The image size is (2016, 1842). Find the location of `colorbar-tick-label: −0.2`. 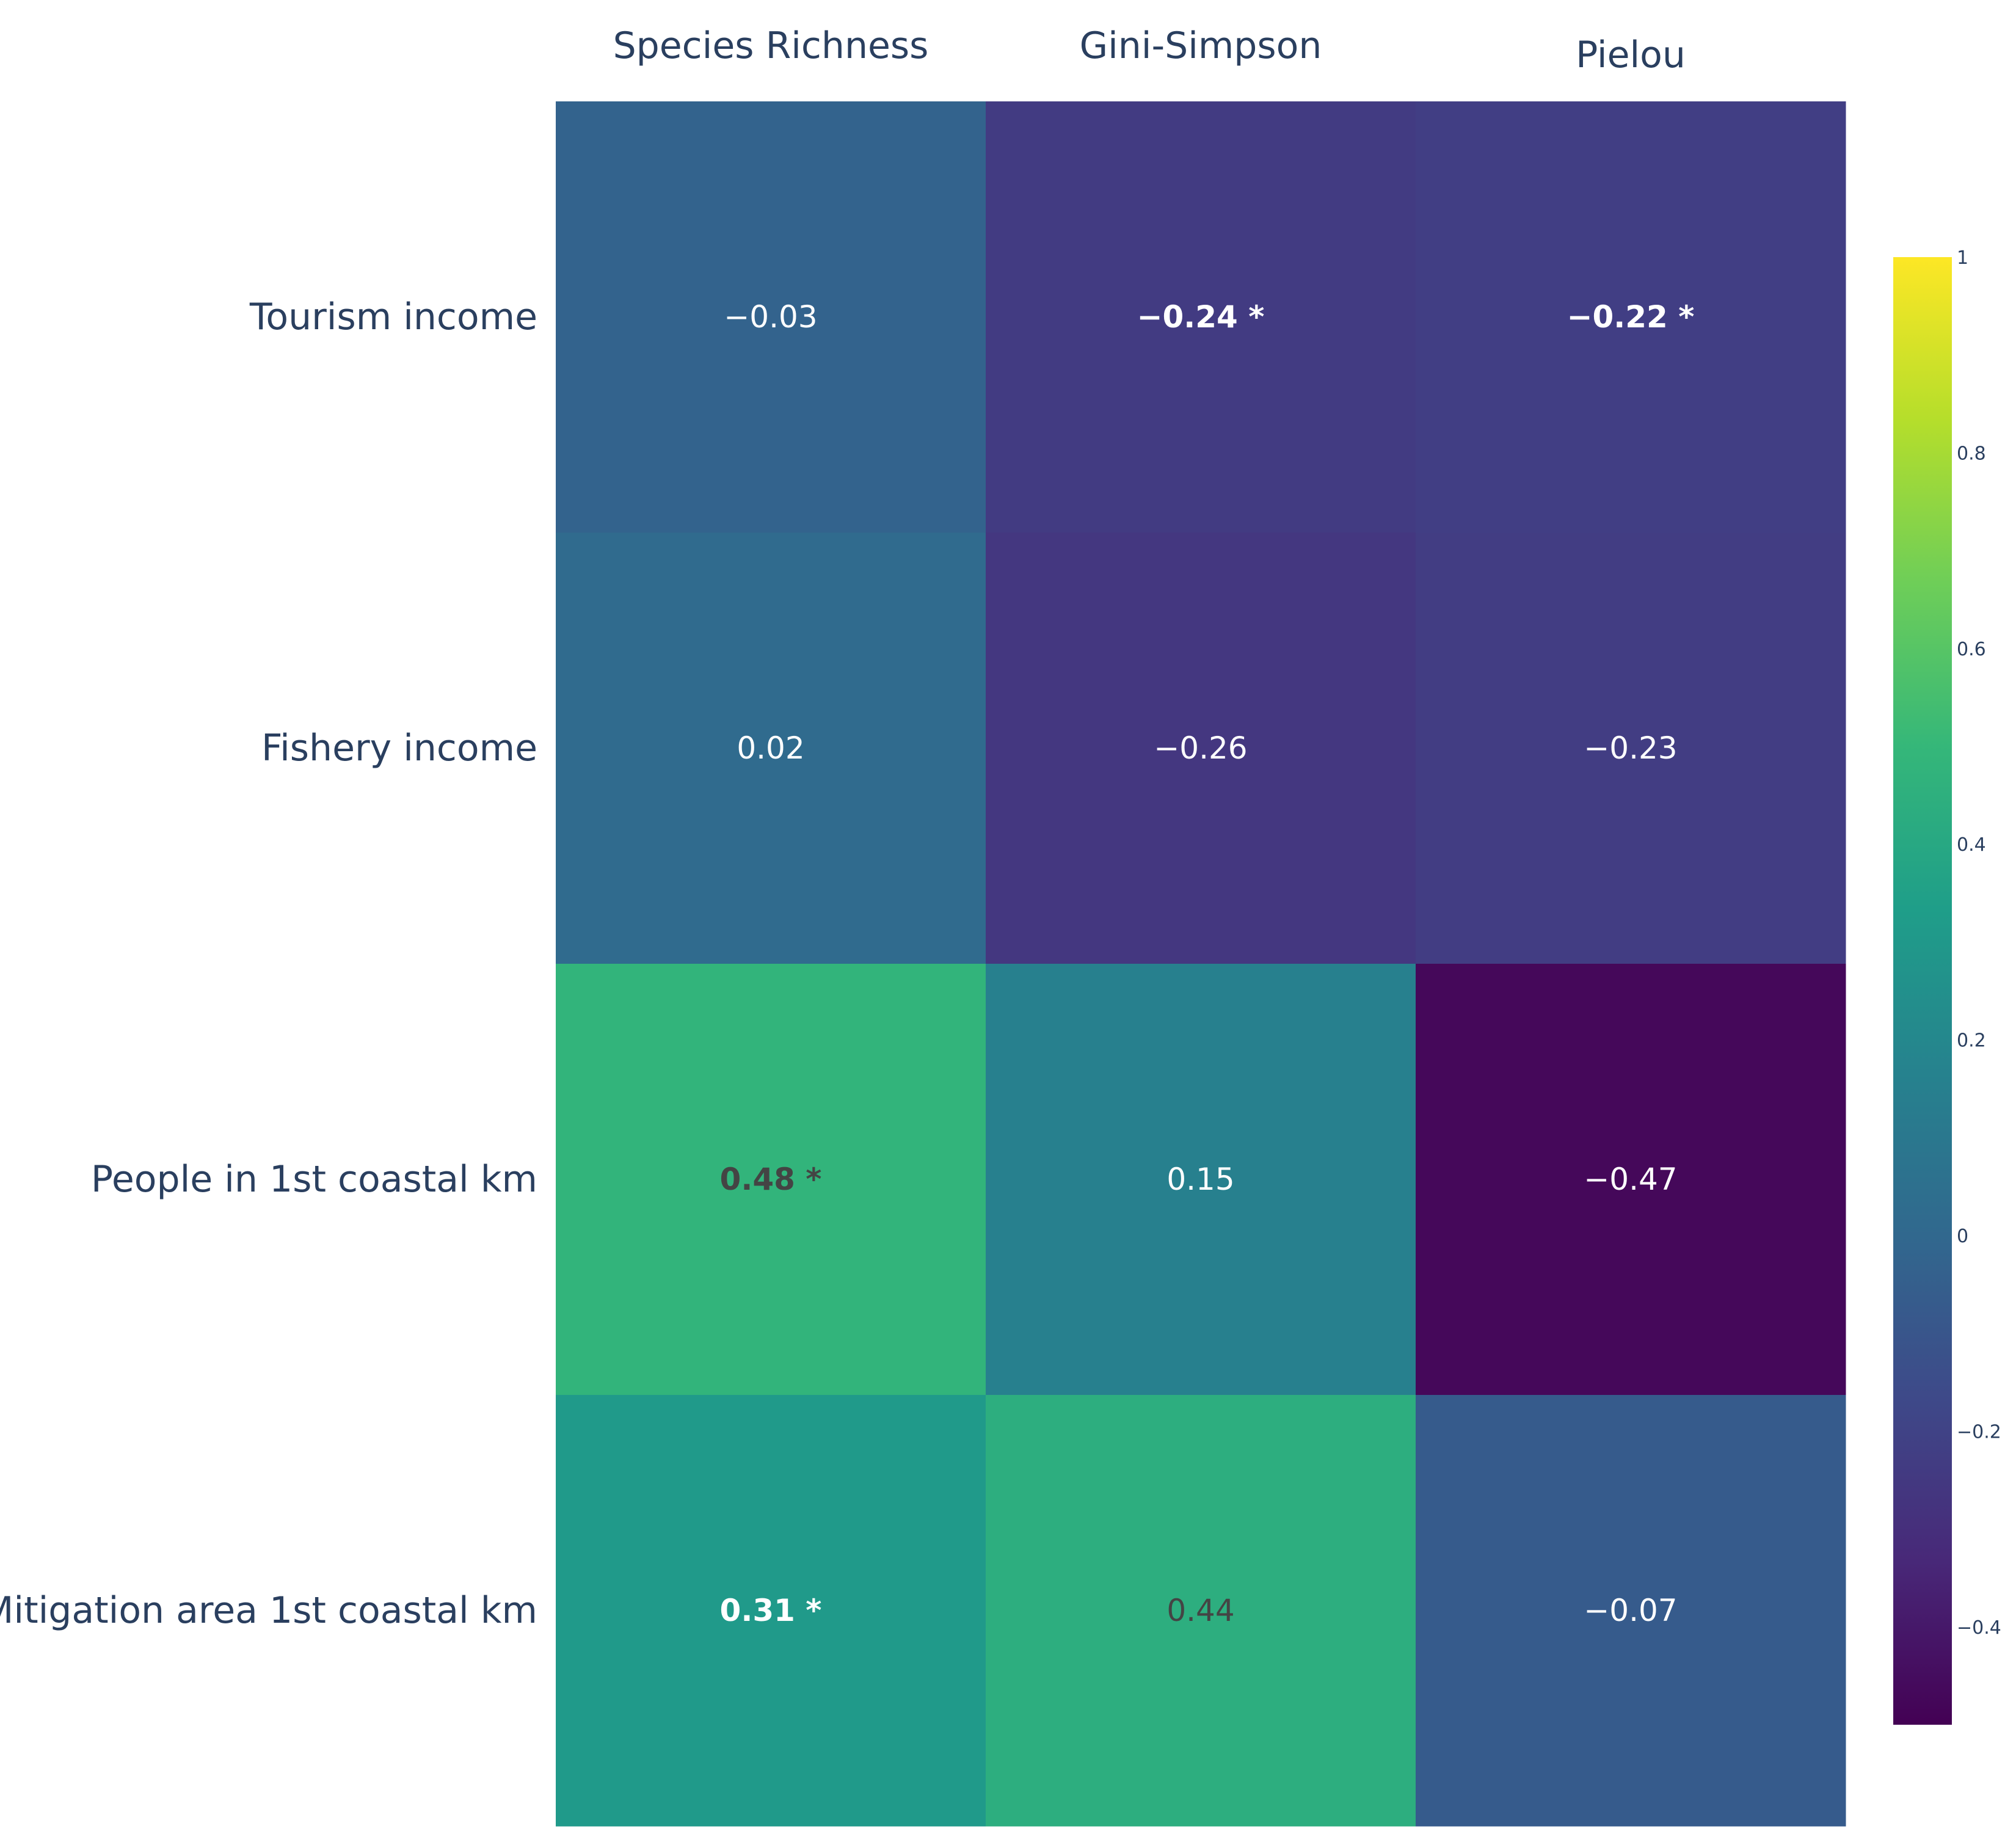

colorbar-tick-label: −0.2 is located at coordinates (1979, 1432).